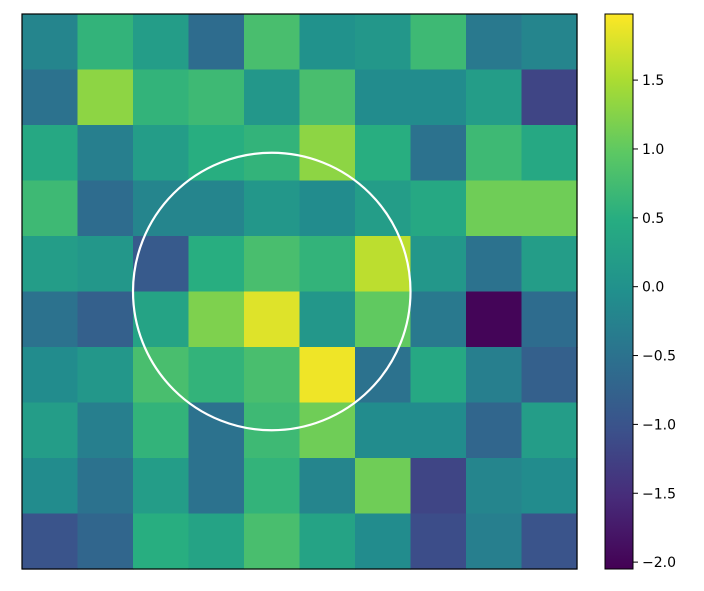 The height and width of the screenshot is (591, 704). What do you see at coordinates (659, 494) in the screenshot?
I see `colorbar-tick-label: −1.5` at bounding box center [659, 494].